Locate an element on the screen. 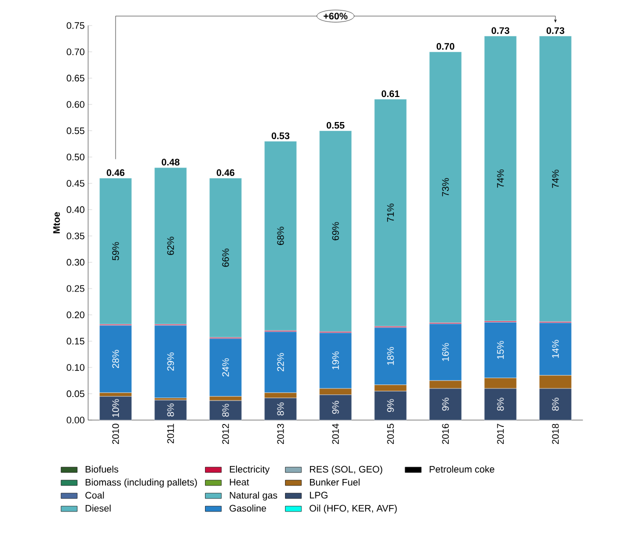 The width and height of the screenshot is (634, 544). x-tick-label: 2015 is located at coordinates (390, 434).